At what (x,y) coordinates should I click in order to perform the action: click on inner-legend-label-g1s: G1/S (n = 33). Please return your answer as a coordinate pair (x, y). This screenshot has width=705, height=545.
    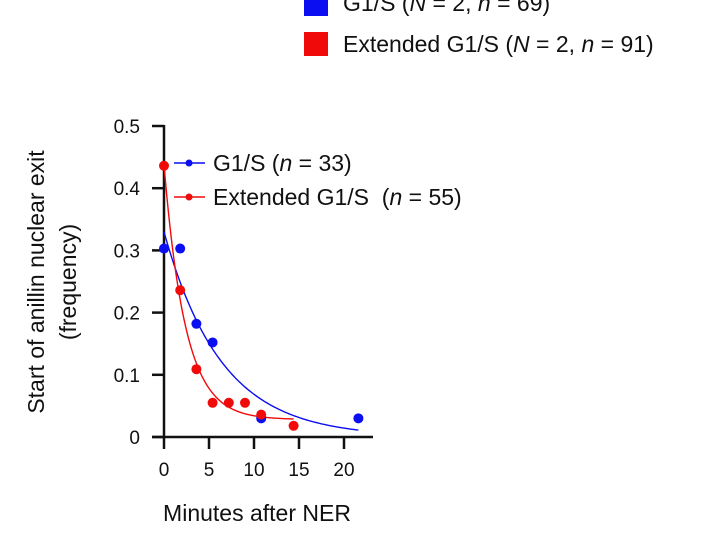
    Looking at the image, I should click on (282, 163).